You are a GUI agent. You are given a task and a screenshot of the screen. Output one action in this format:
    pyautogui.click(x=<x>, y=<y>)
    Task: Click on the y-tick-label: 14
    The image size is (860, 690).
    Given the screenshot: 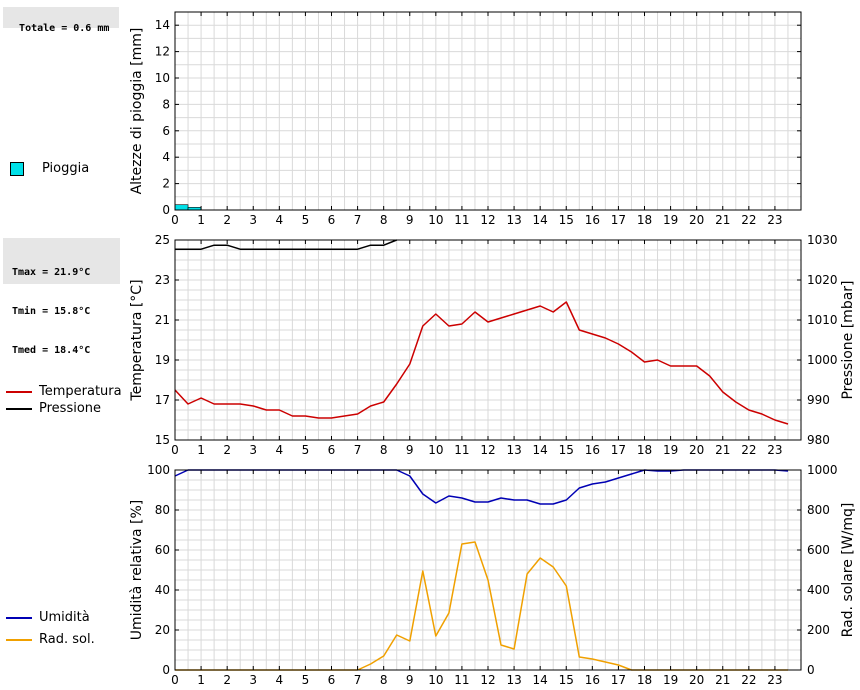 What is the action you would take?
    pyautogui.click(x=162, y=25)
    